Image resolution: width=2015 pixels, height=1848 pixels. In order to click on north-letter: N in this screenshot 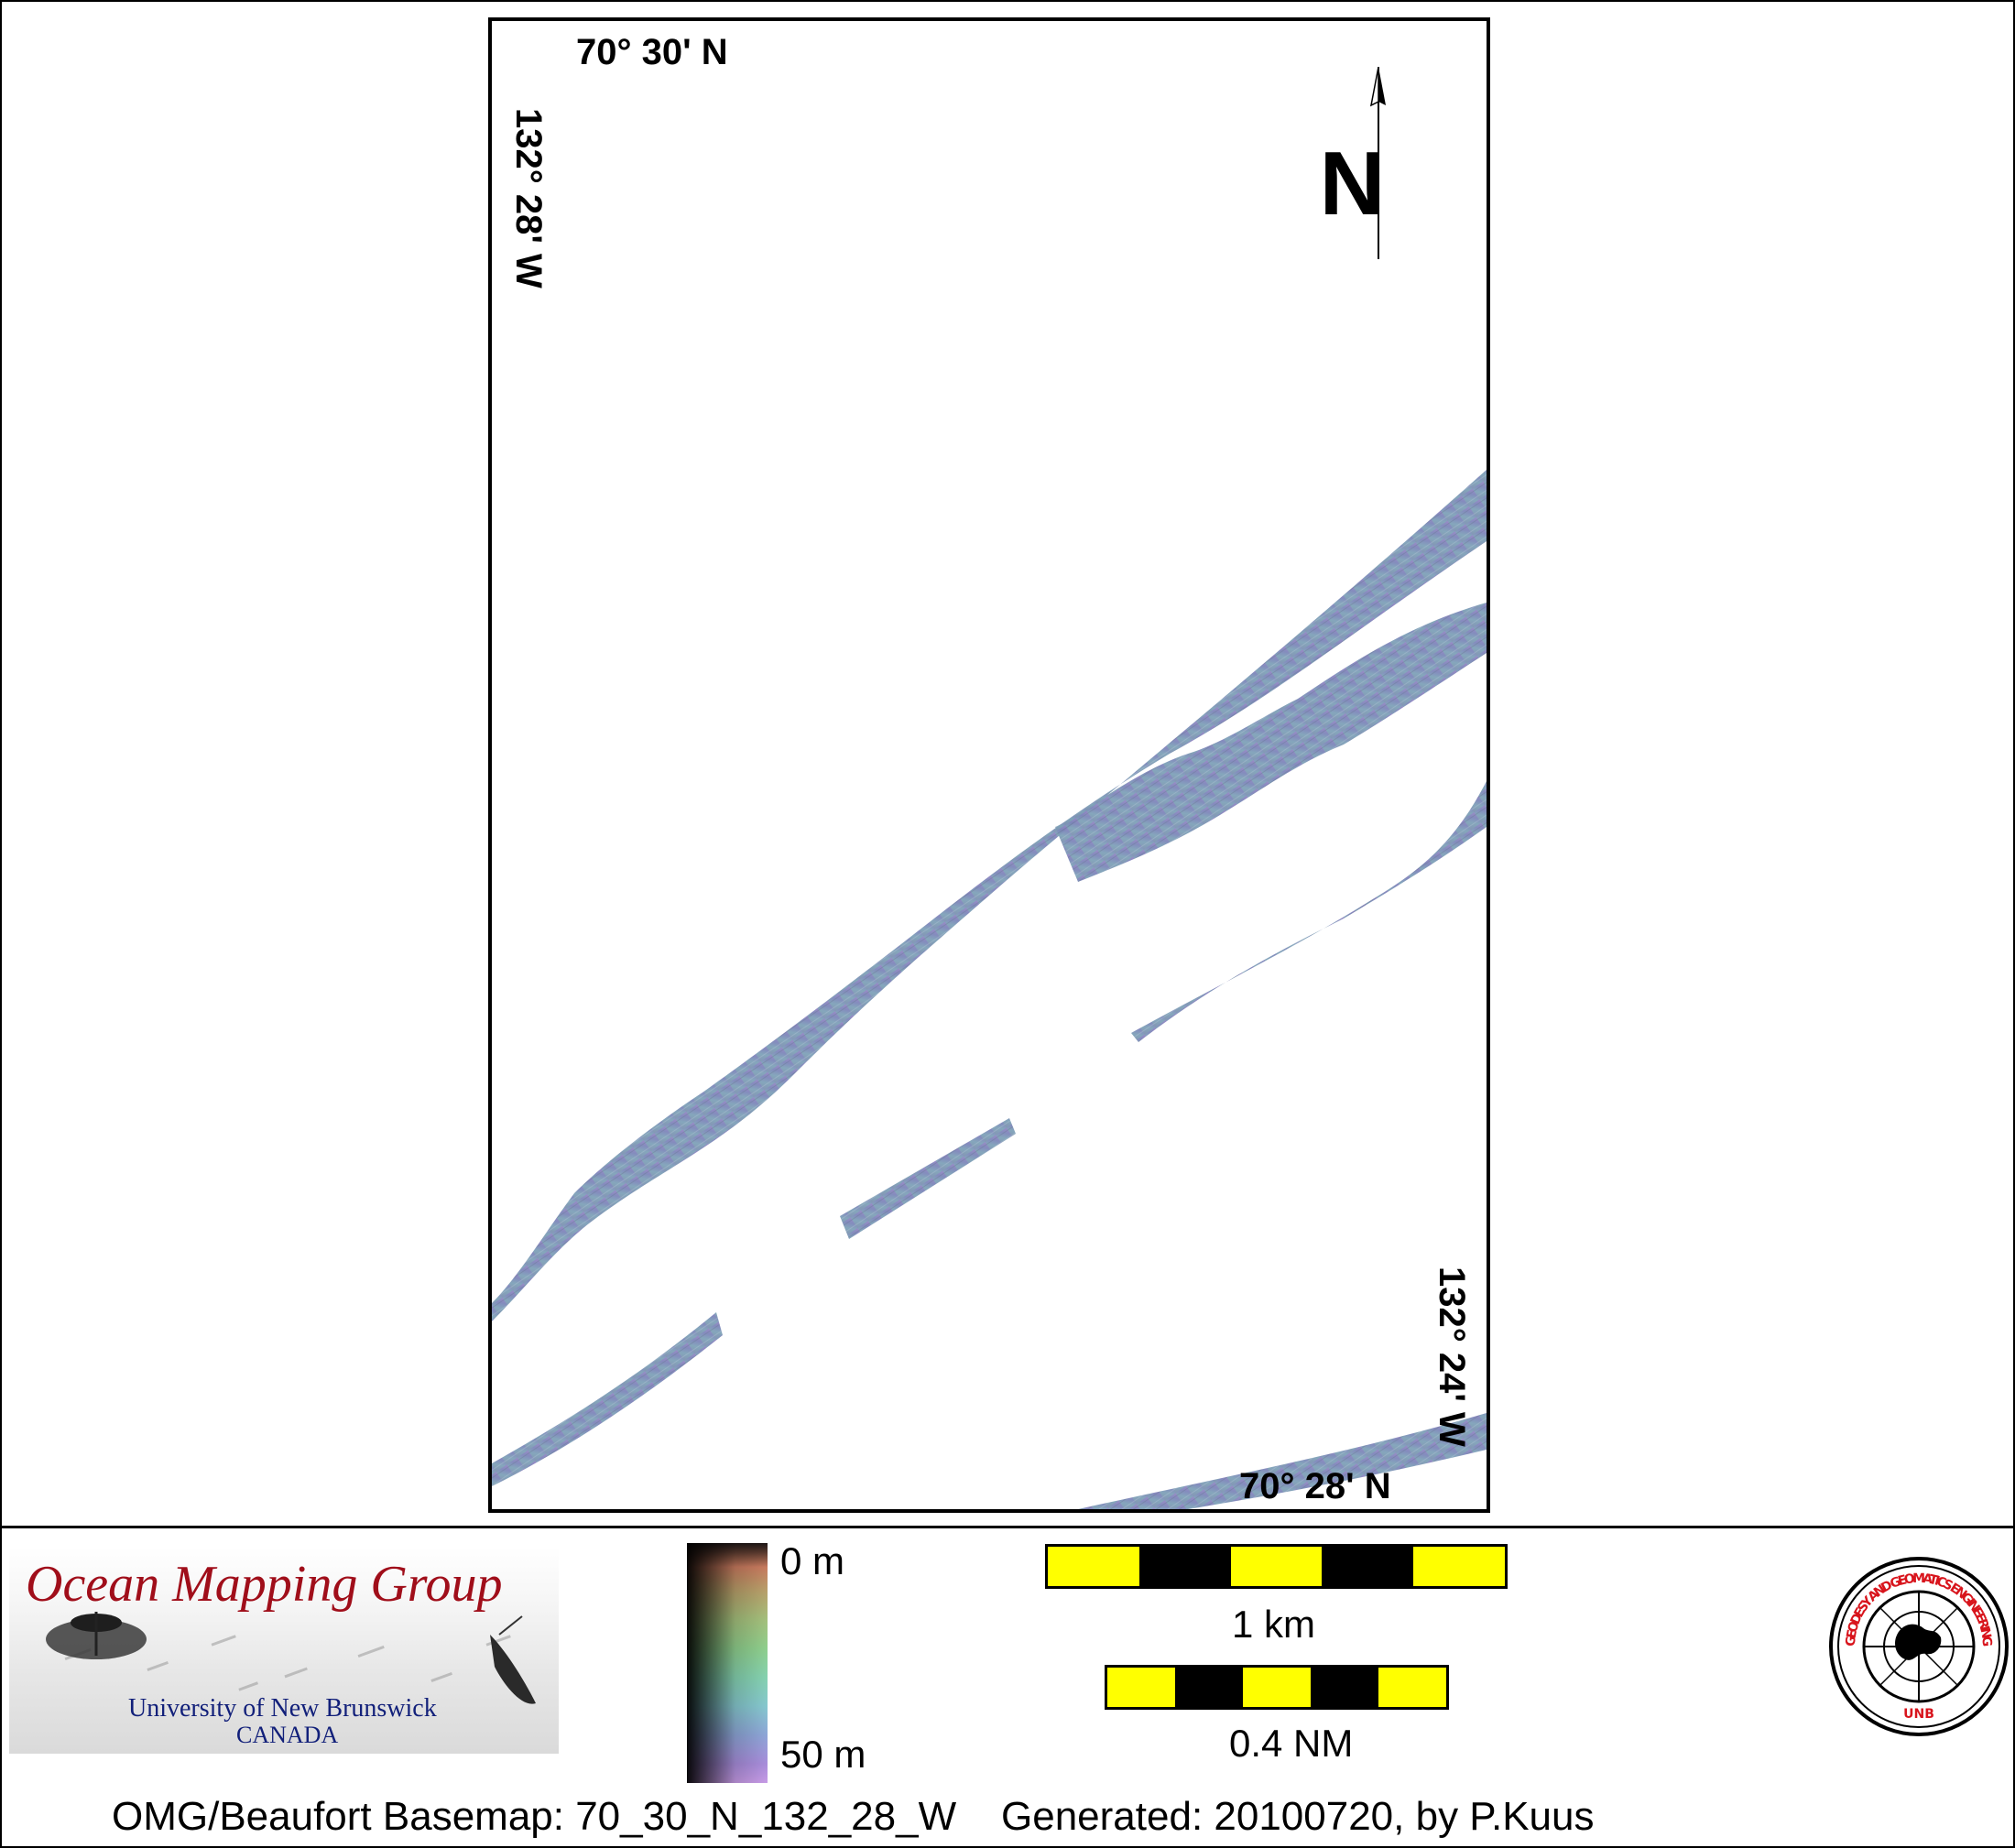, I will do `click(1352, 184)`.